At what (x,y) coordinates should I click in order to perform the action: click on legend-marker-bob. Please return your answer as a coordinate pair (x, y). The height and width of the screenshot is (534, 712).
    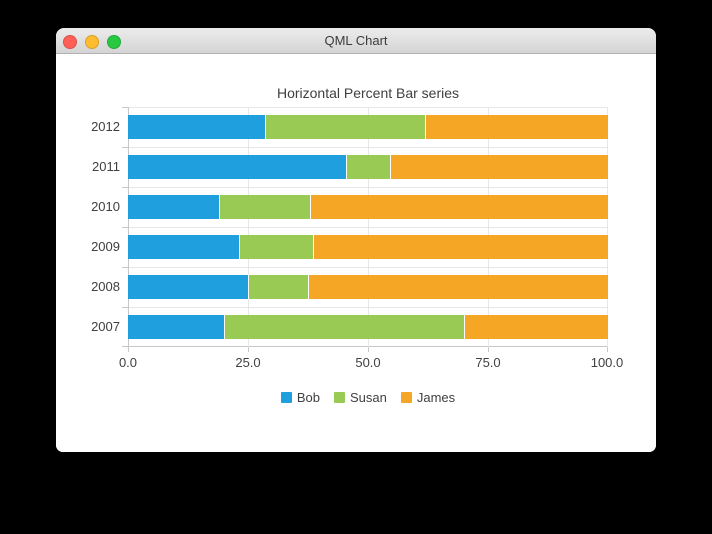
    Looking at the image, I should click on (286, 397).